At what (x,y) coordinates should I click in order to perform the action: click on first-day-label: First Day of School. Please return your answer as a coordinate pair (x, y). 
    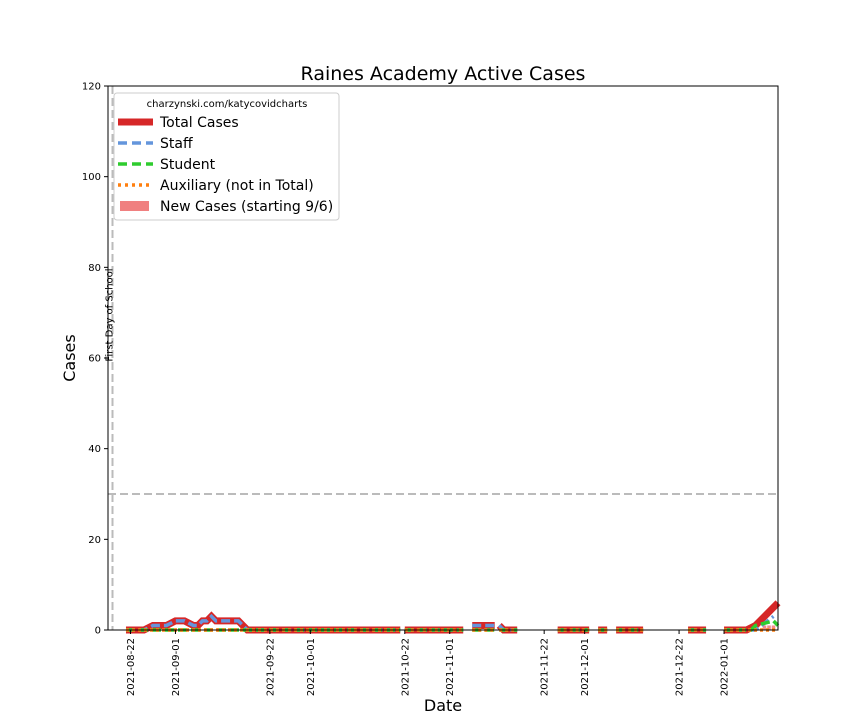
    Looking at the image, I should click on (109, 314).